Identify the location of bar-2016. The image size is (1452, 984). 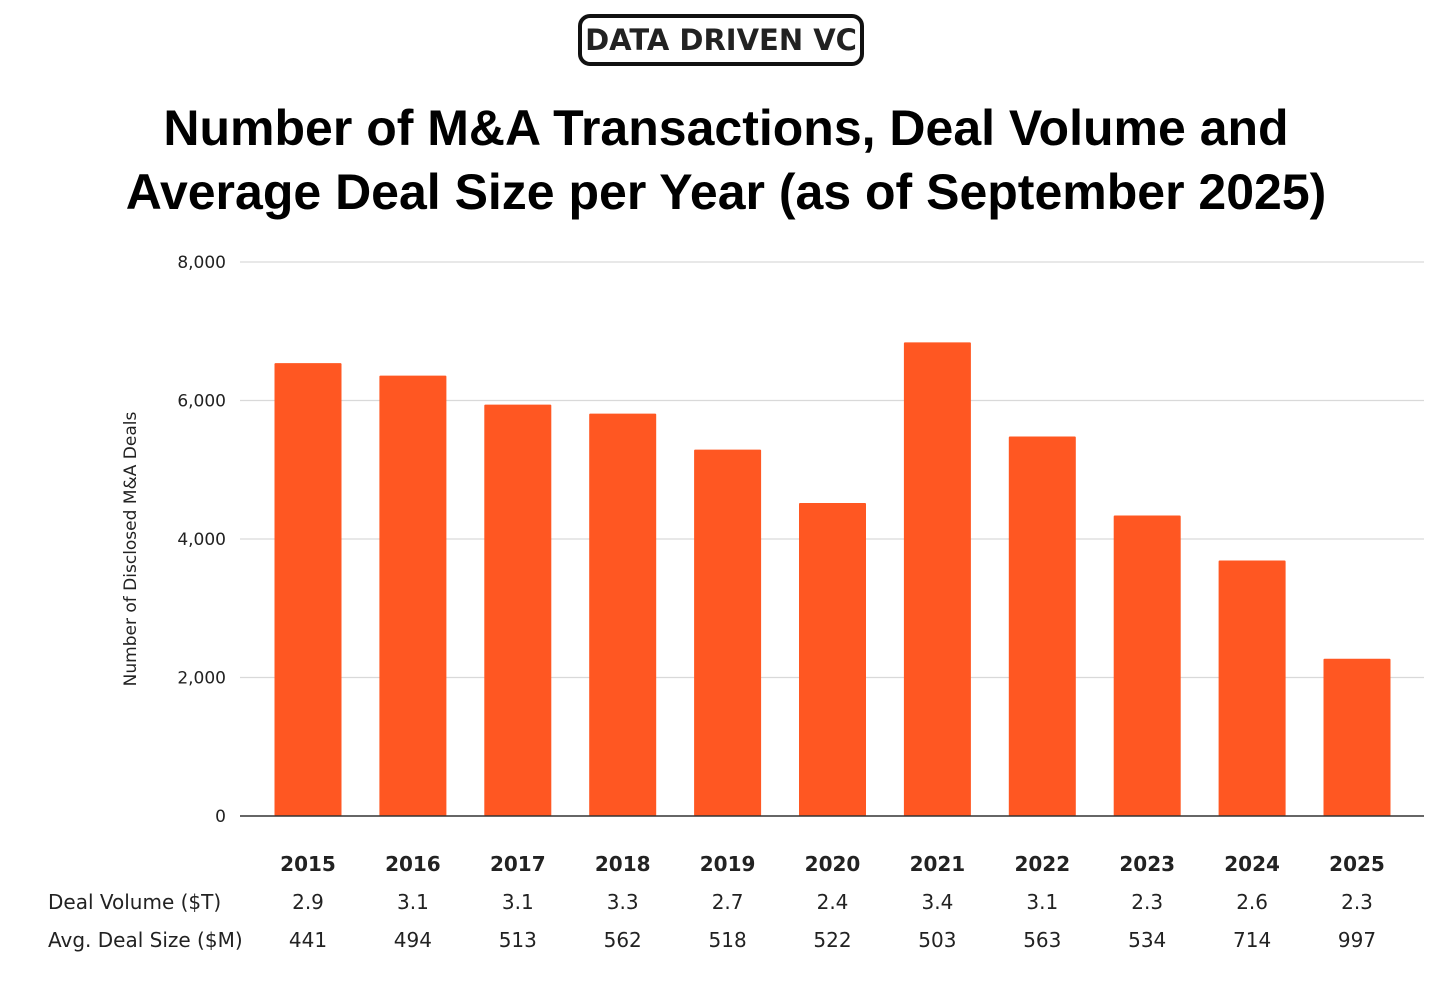
(413, 595).